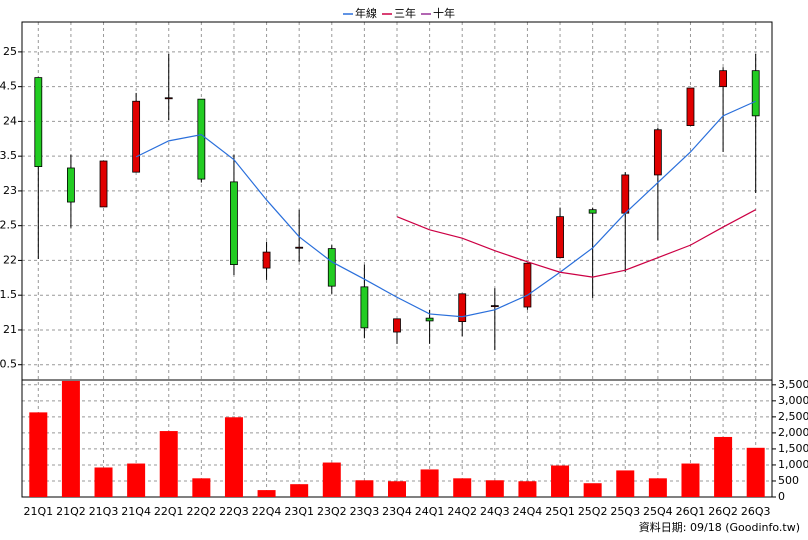 The width and height of the screenshot is (808, 540). Describe the element at coordinates (10, 51) in the screenshot. I see `y-tick-label: 25` at that location.